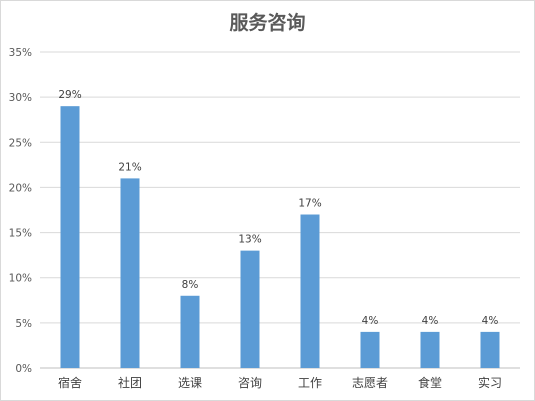 The image size is (535, 401). What do you see at coordinates (70, 382) in the screenshot?
I see `x-category-label: 宿舍` at bounding box center [70, 382].